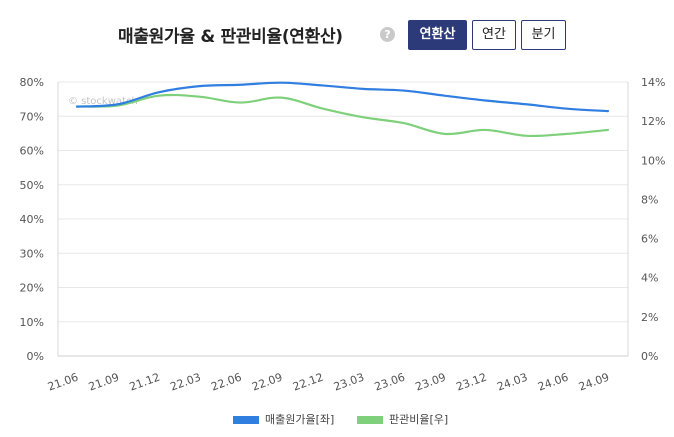 This screenshot has height=437, width=674. What do you see at coordinates (32, 253) in the screenshot?
I see `left-tick-label: 30%` at bounding box center [32, 253].